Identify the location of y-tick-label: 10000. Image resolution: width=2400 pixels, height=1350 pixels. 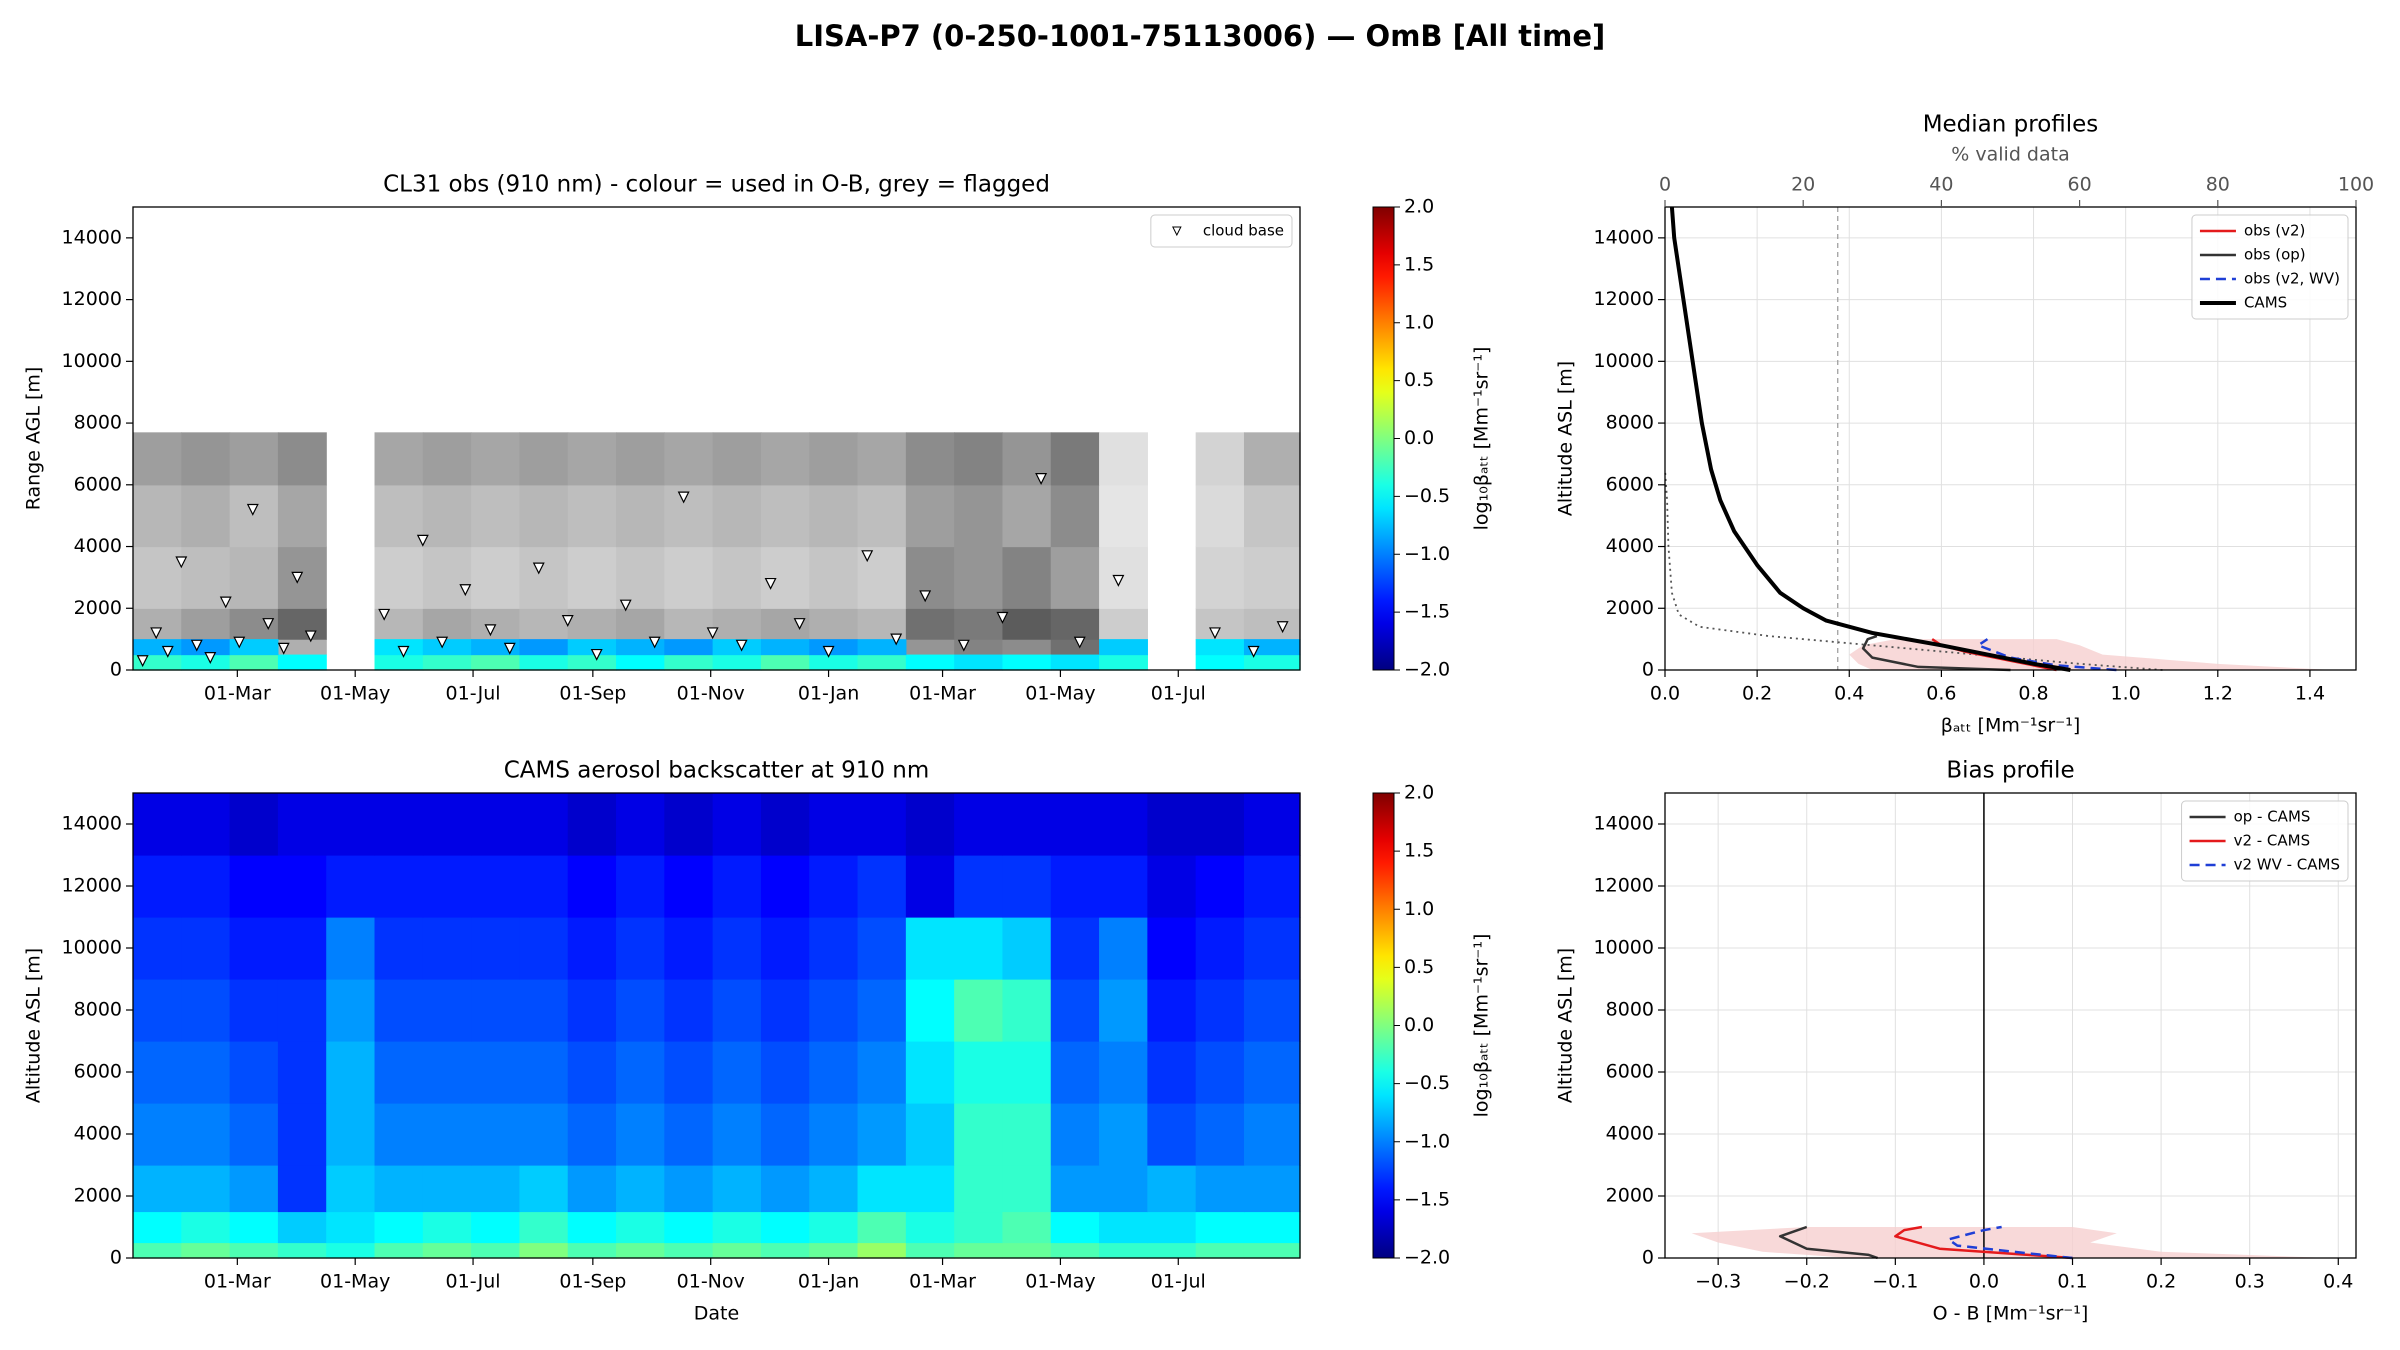
(92, 361).